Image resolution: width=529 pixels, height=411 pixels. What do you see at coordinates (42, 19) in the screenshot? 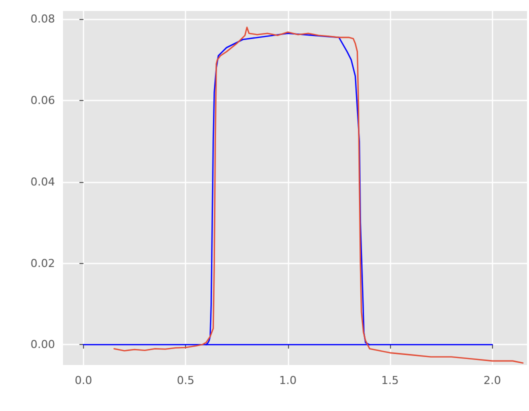
I see `y-tick-label: 0.08` at bounding box center [42, 19].